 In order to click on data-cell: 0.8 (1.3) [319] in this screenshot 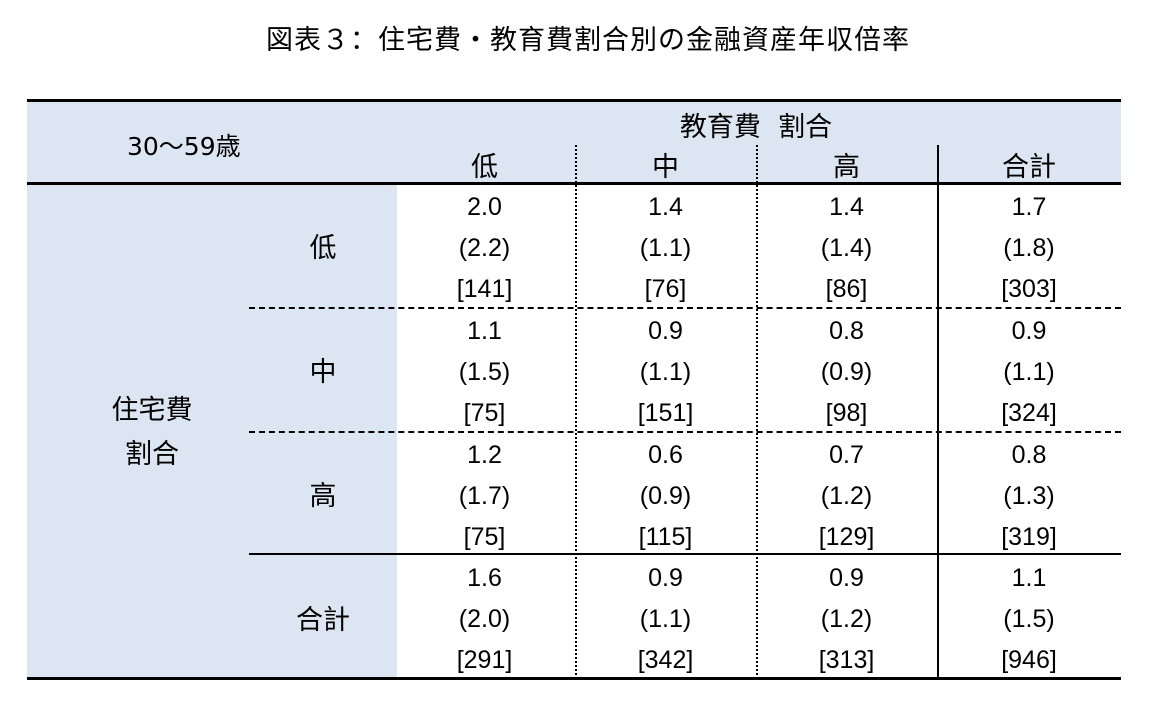, I will do `click(1029, 496)`.